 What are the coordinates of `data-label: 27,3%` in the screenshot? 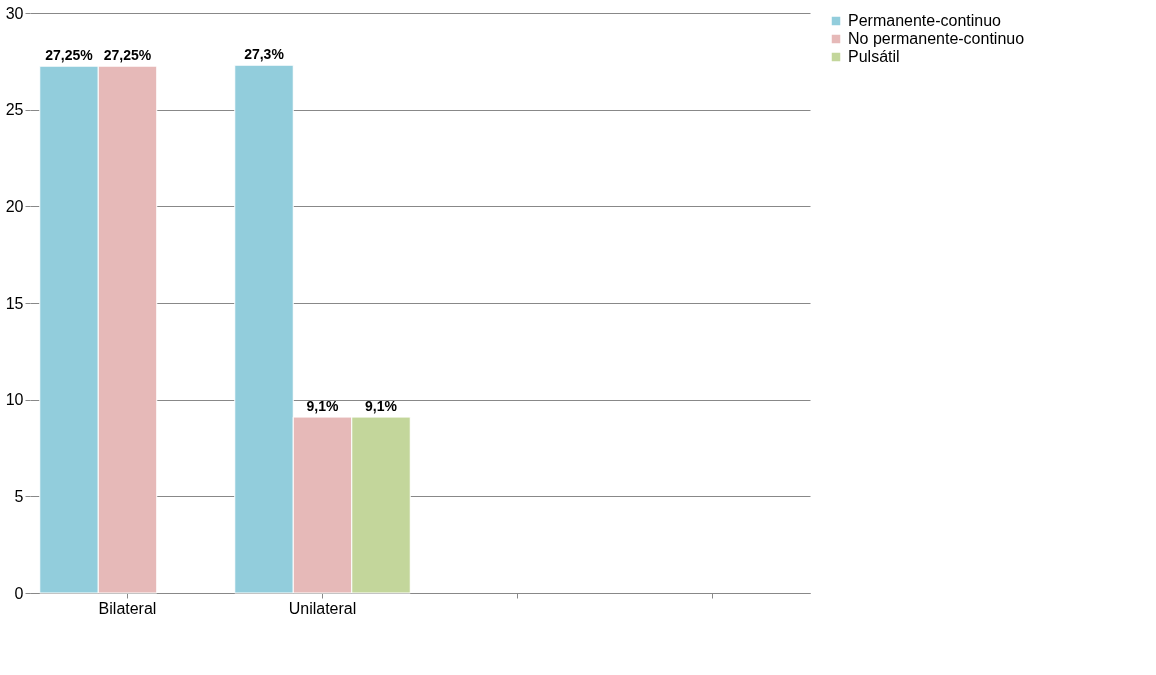 It's located at (264, 54).